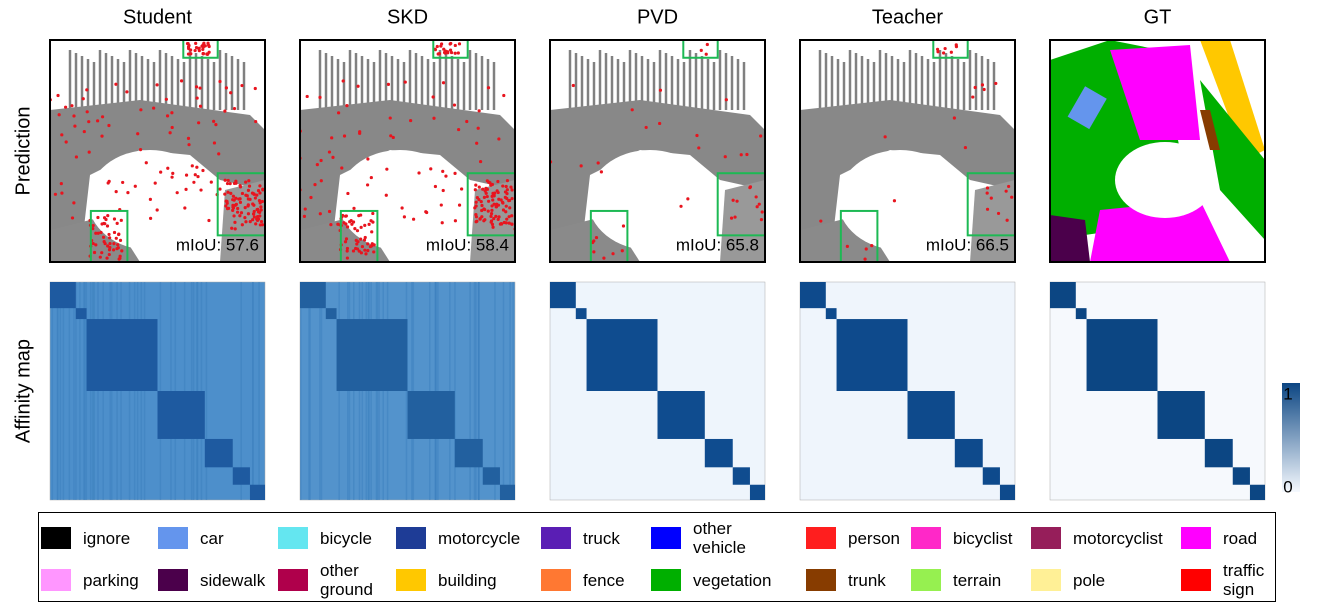  I want to click on legend-label: terrain, so click(977, 580).